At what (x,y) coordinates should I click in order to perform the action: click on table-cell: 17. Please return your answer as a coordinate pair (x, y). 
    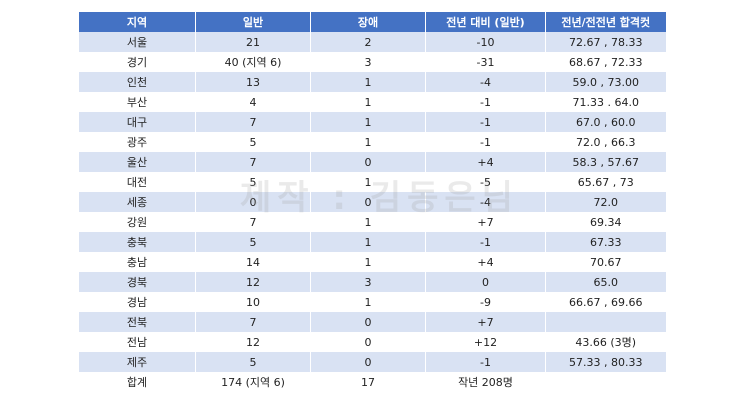
    Looking at the image, I should click on (368, 382).